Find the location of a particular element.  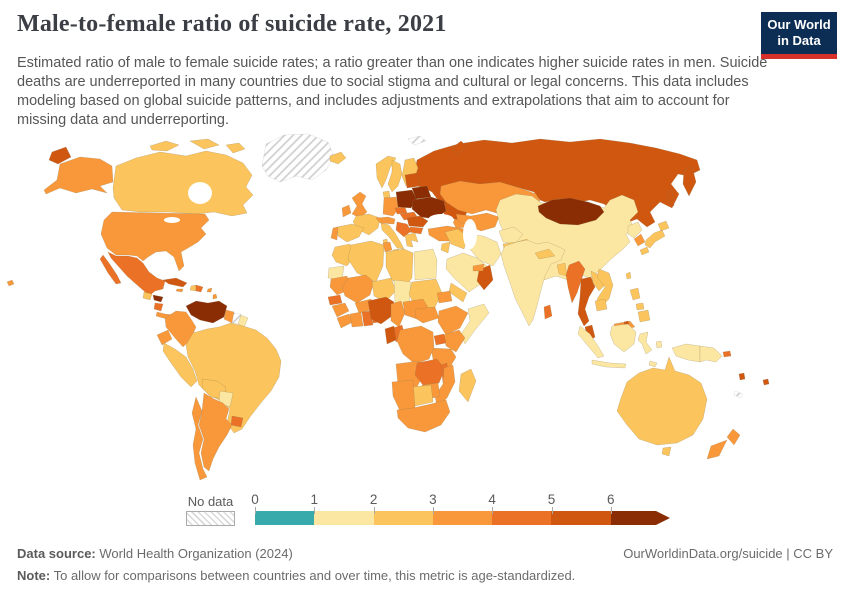

region-indonesia: Indonesia is located at coordinates (639, 346).